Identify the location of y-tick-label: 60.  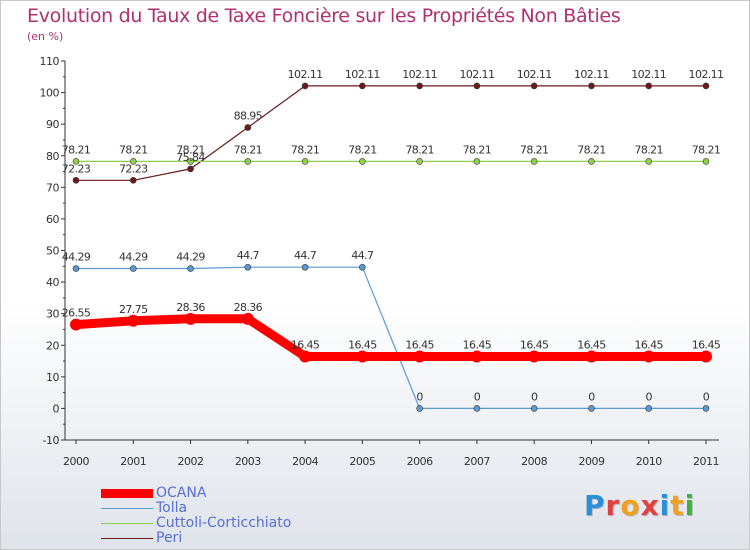
(52, 219).